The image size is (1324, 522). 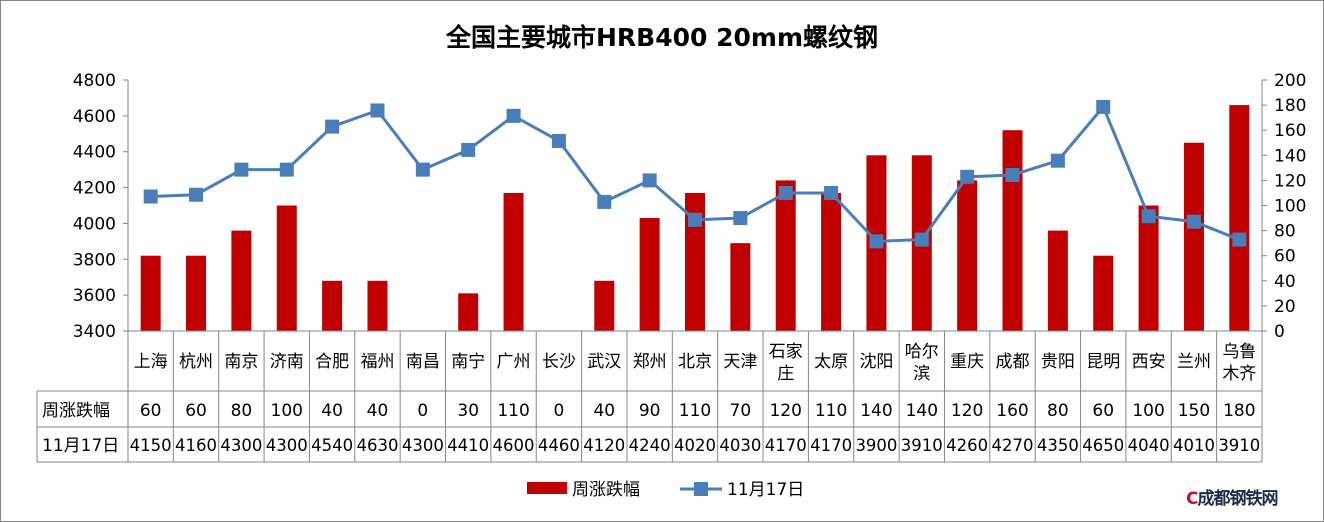 I want to click on table-cell-price: 4600, so click(x=514, y=445).